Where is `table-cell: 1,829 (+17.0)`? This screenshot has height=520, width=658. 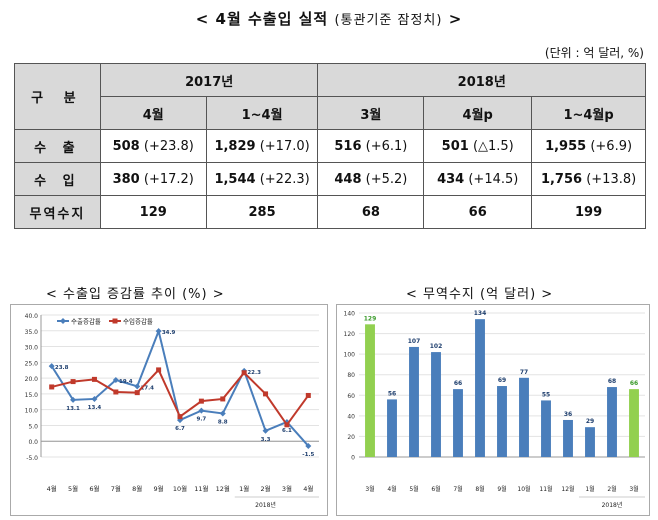
table-cell: 1,829 (+17.0) is located at coordinates (262, 146).